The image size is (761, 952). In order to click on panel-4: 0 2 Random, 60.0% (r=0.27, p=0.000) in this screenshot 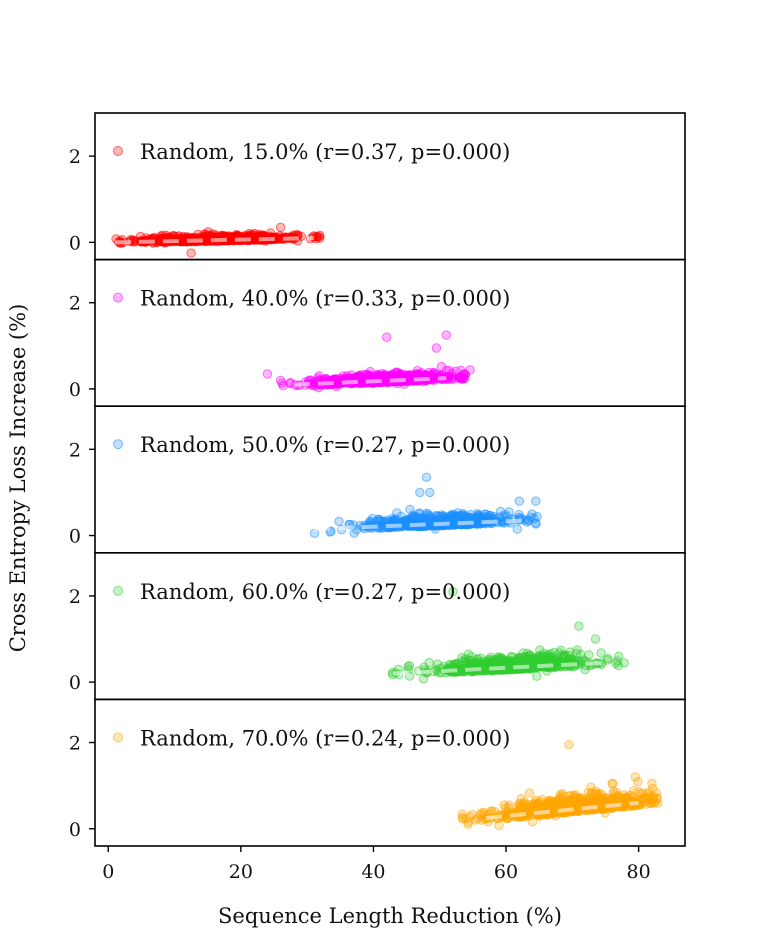, I will do `click(377, 626)`.